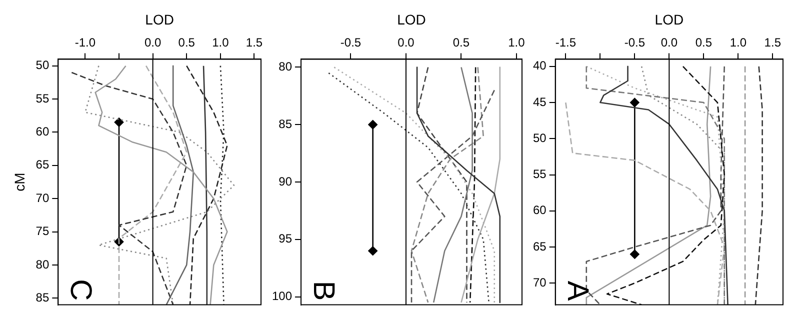 This screenshot has height=323, width=800. Describe the element at coordinates (282, 296) in the screenshot. I see `y-tick-label: 100` at that location.